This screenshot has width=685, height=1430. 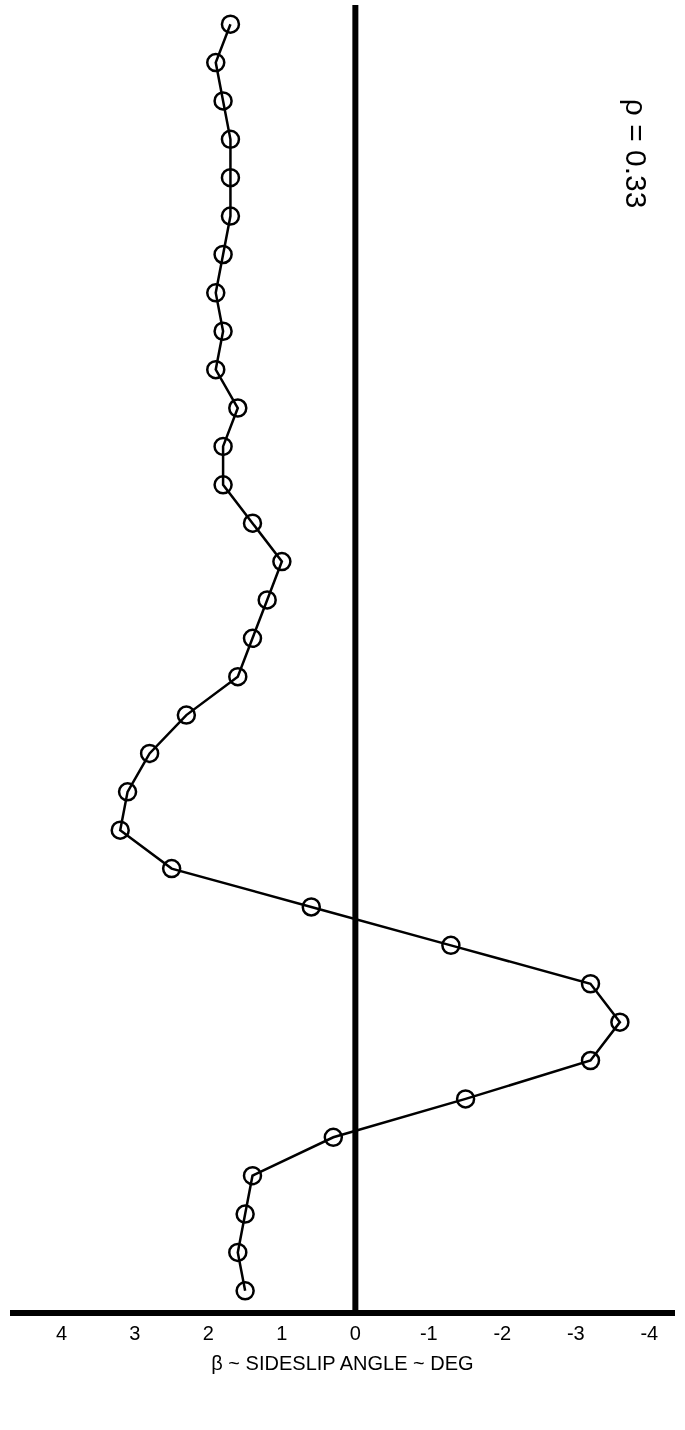 I want to click on x-tick-label: -4, so click(x=649, y=1333).